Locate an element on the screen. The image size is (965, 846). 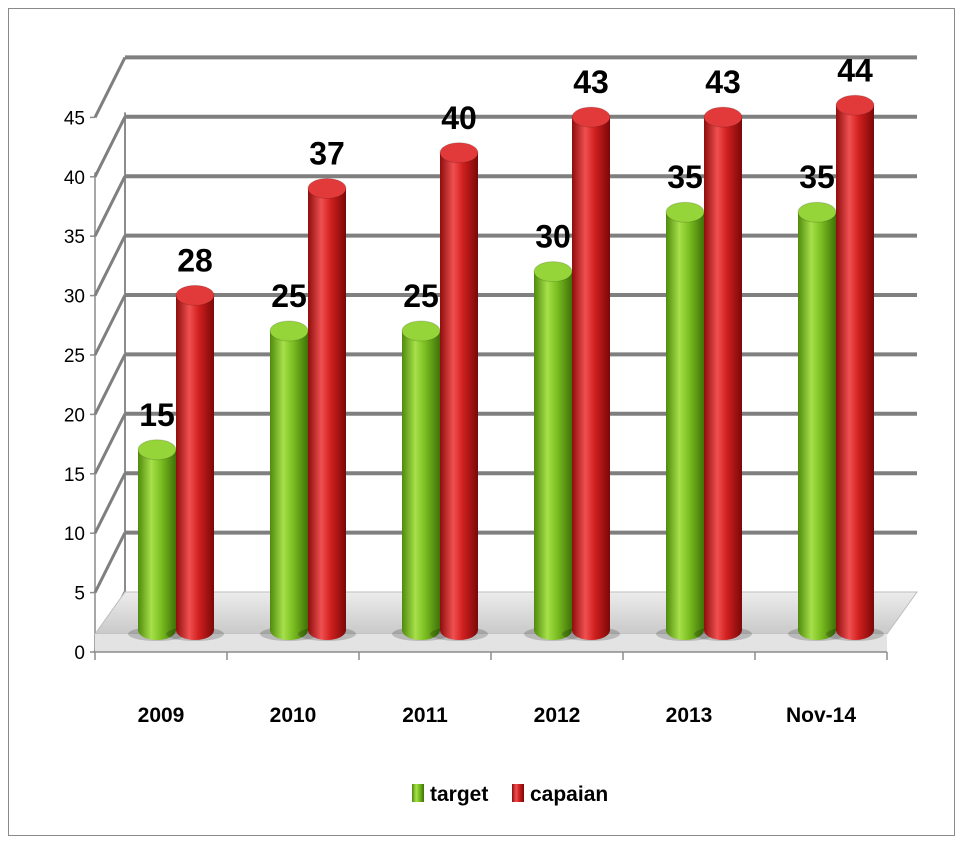
y-tick-label: 10 is located at coordinates (74, 534).